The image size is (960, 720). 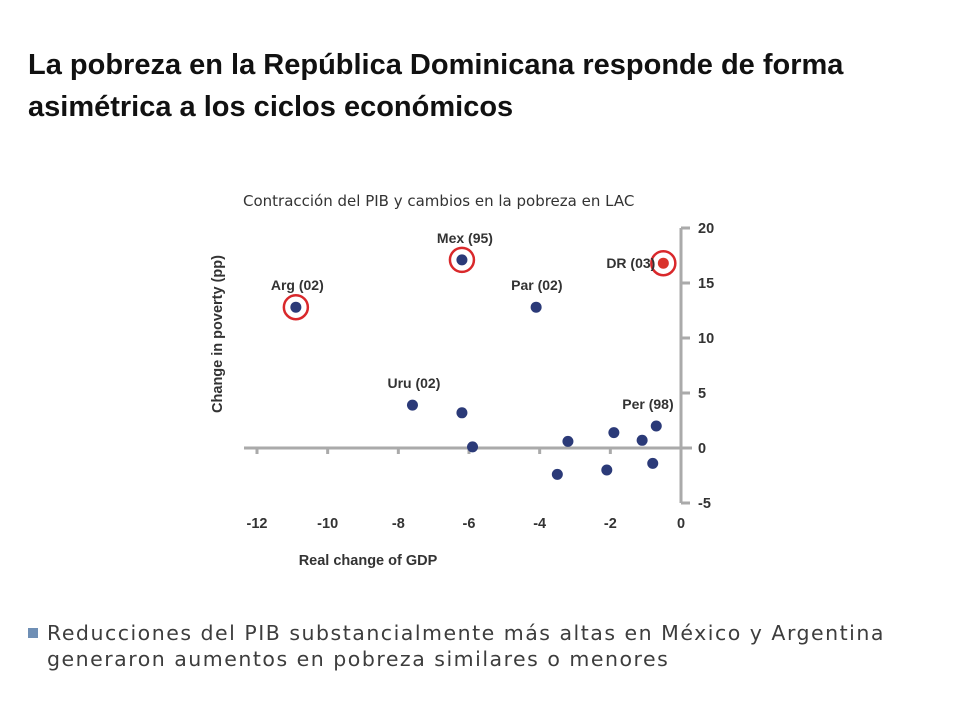 What do you see at coordinates (630, 263) in the screenshot?
I see `point-label: DR (03)` at bounding box center [630, 263].